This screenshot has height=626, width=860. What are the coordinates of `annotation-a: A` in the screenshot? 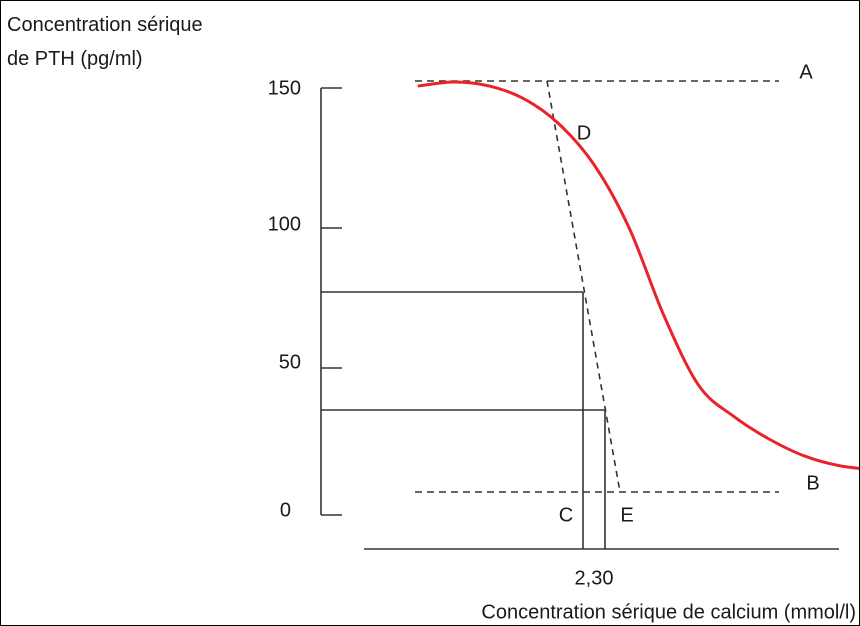 It's located at (806, 72).